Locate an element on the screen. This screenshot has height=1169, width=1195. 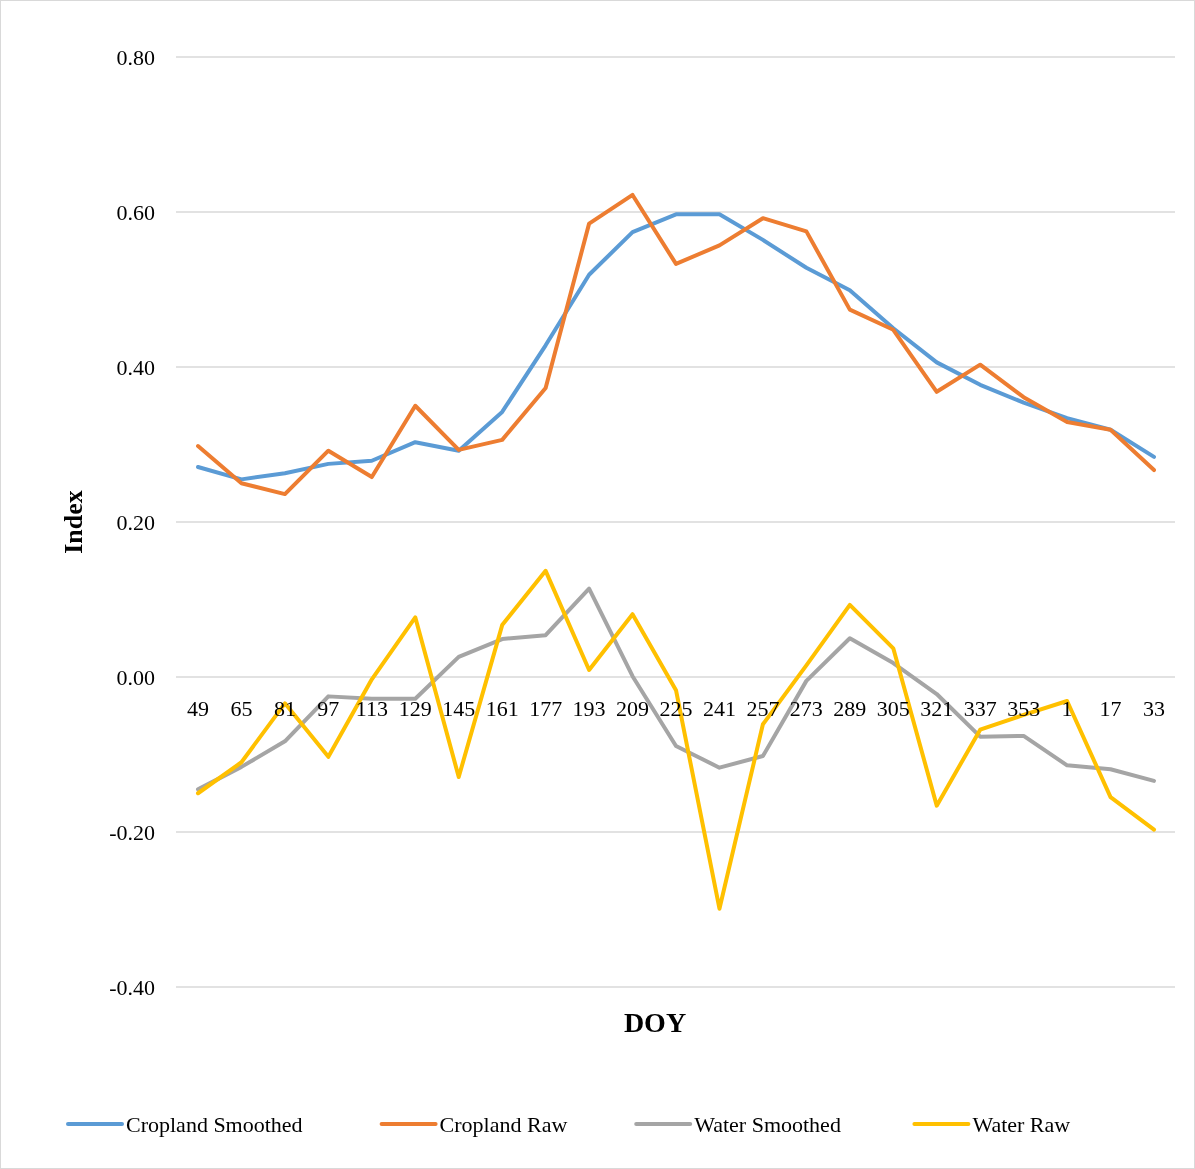
x-tick-label: 305 is located at coordinates (893, 708).